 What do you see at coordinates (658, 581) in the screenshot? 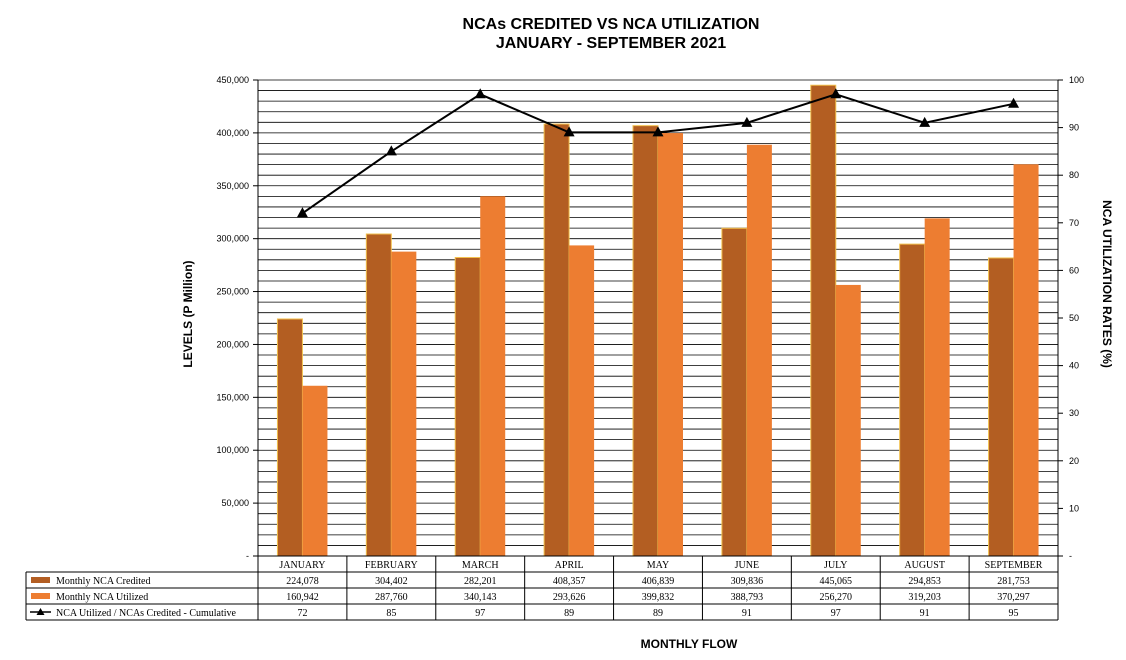
I see `data-label: 406,839` at bounding box center [658, 581].